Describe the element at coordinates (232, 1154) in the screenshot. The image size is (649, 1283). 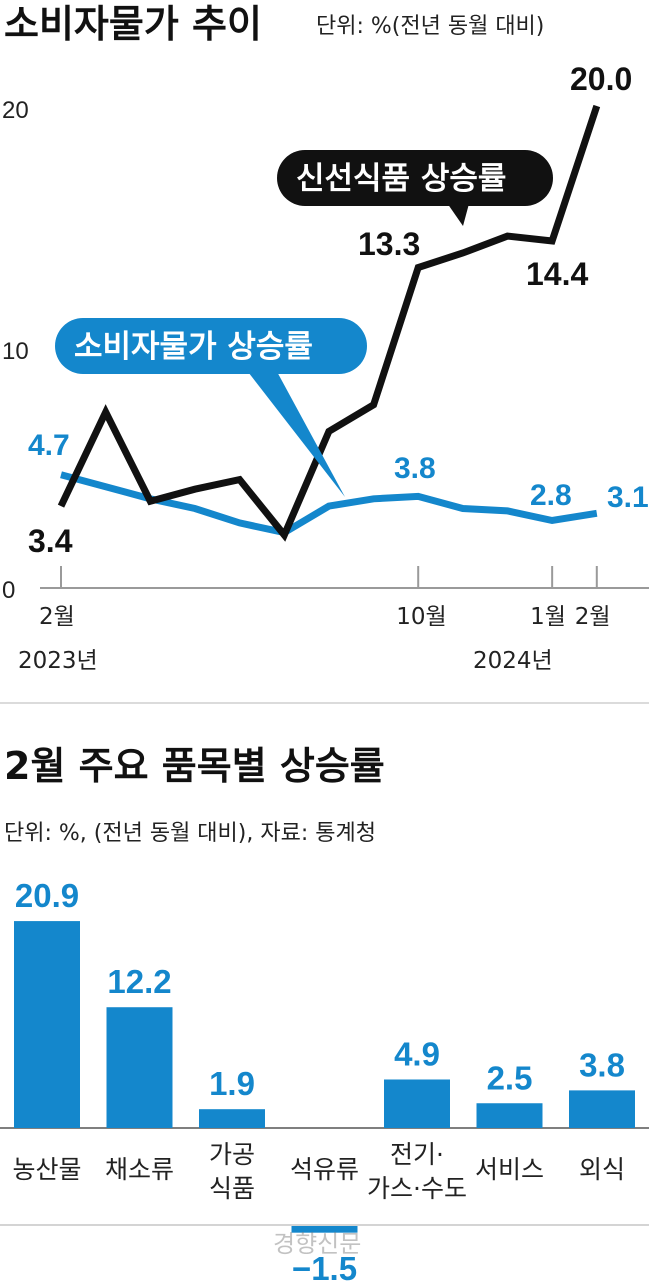
I see `bar-category-label: 가공` at that location.